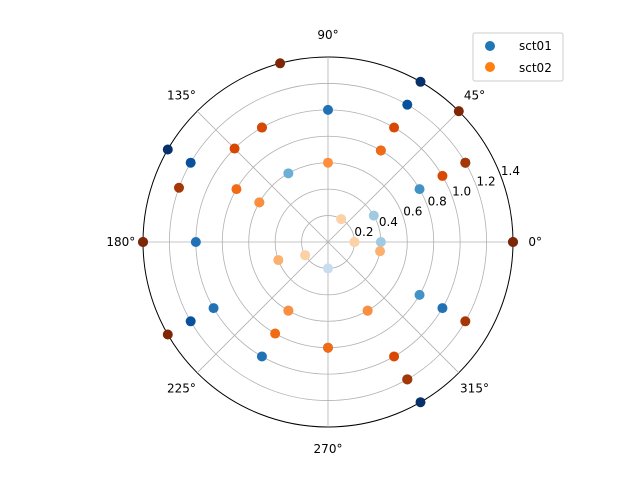 Image resolution: width=640 pixels, height=480 pixels. I want to click on theta-tick-label: 45°, so click(474, 95).